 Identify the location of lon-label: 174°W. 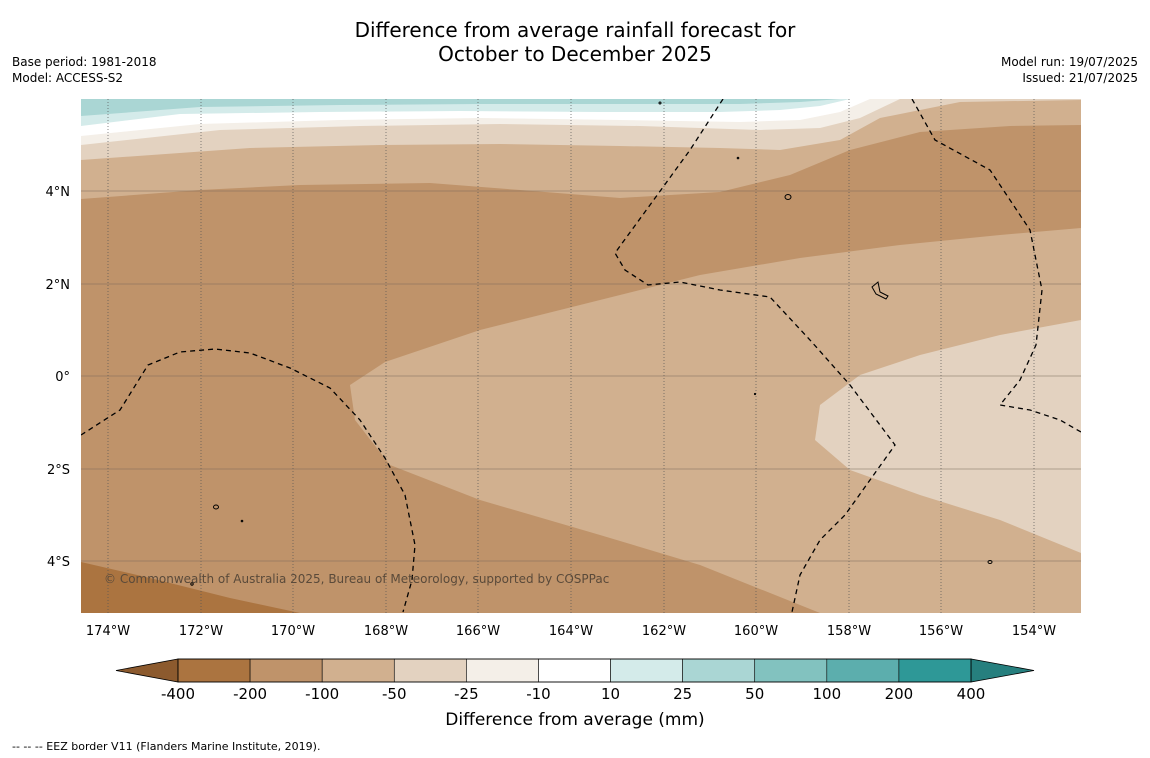
(108, 631).